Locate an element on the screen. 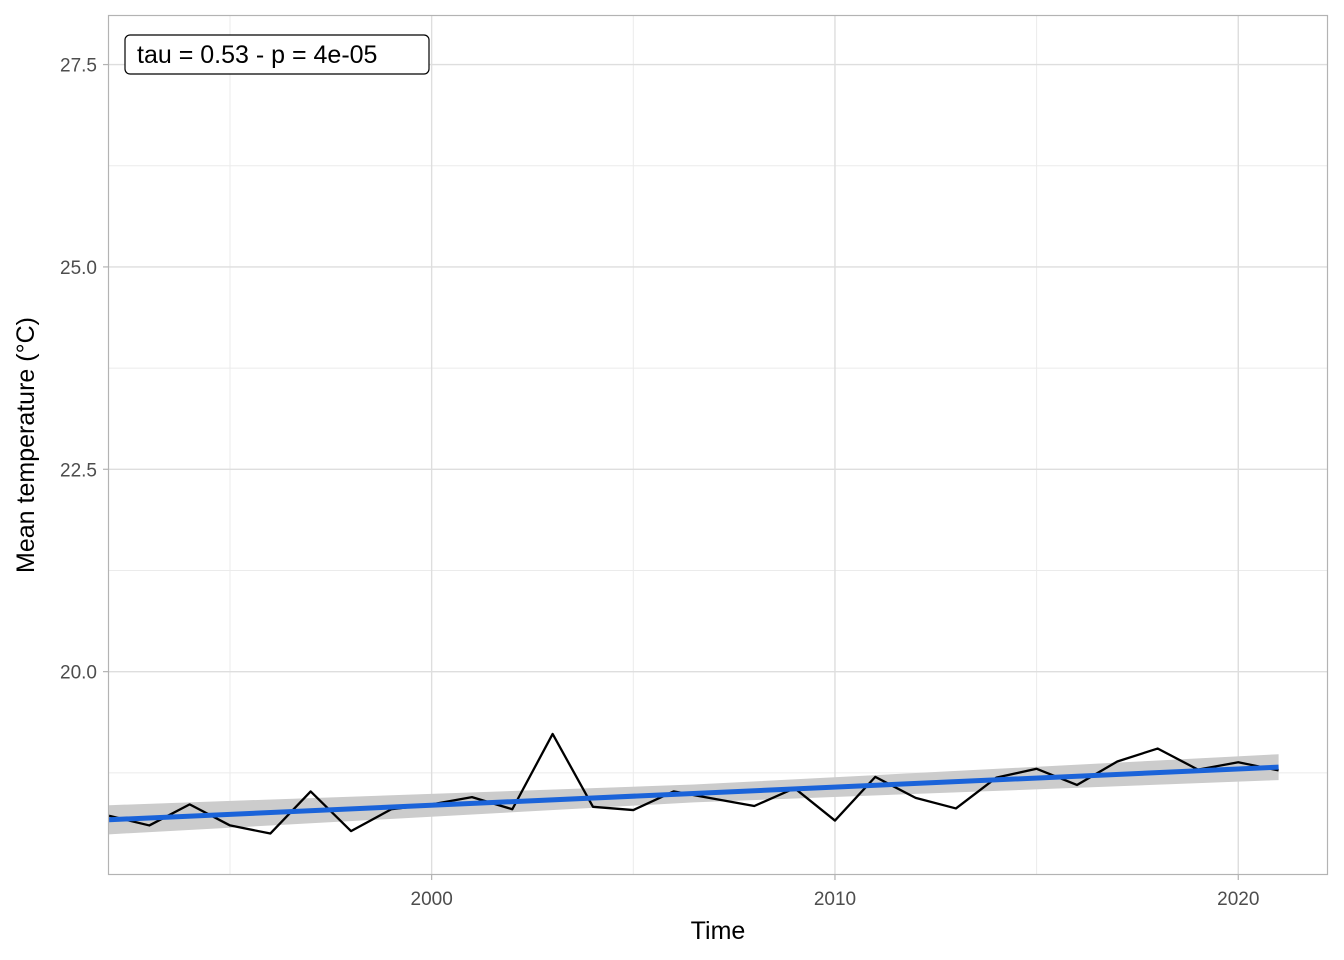 The height and width of the screenshot is (960, 1344). y-tick-label: 27.5 is located at coordinates (78, 66).